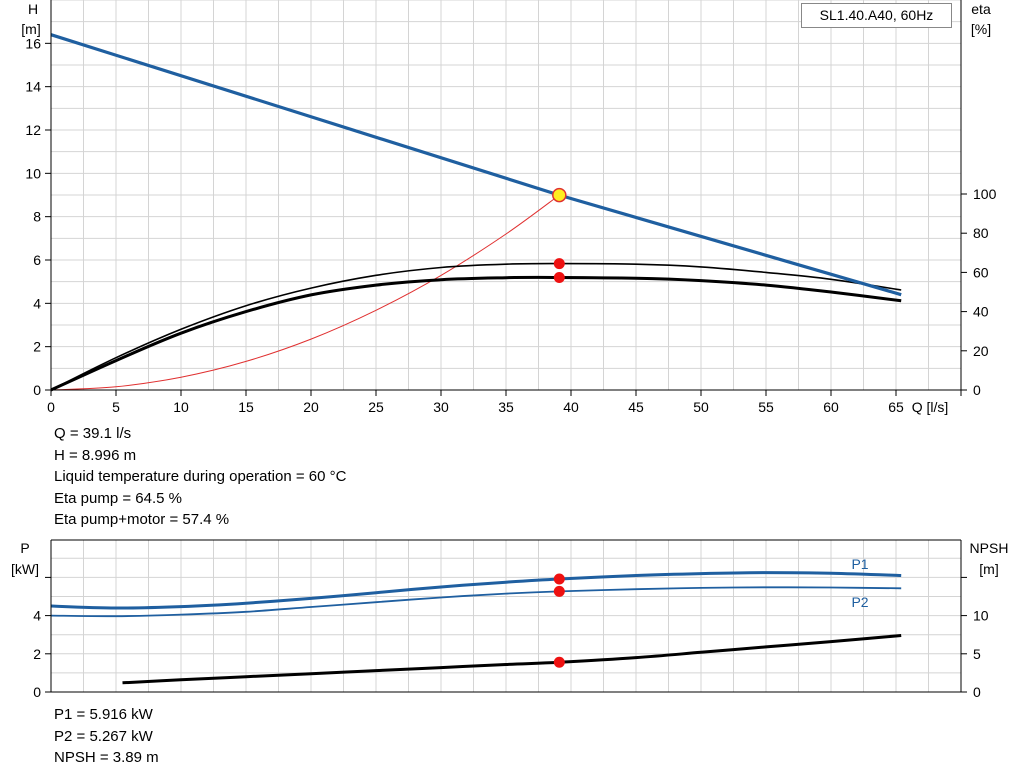 The width and height of the screenshot is (1024, 781). What do you see at coordinates (33, 43) in the screenshot?
I see `y-left-tick-label: 16` at bounding box center [33, 43].